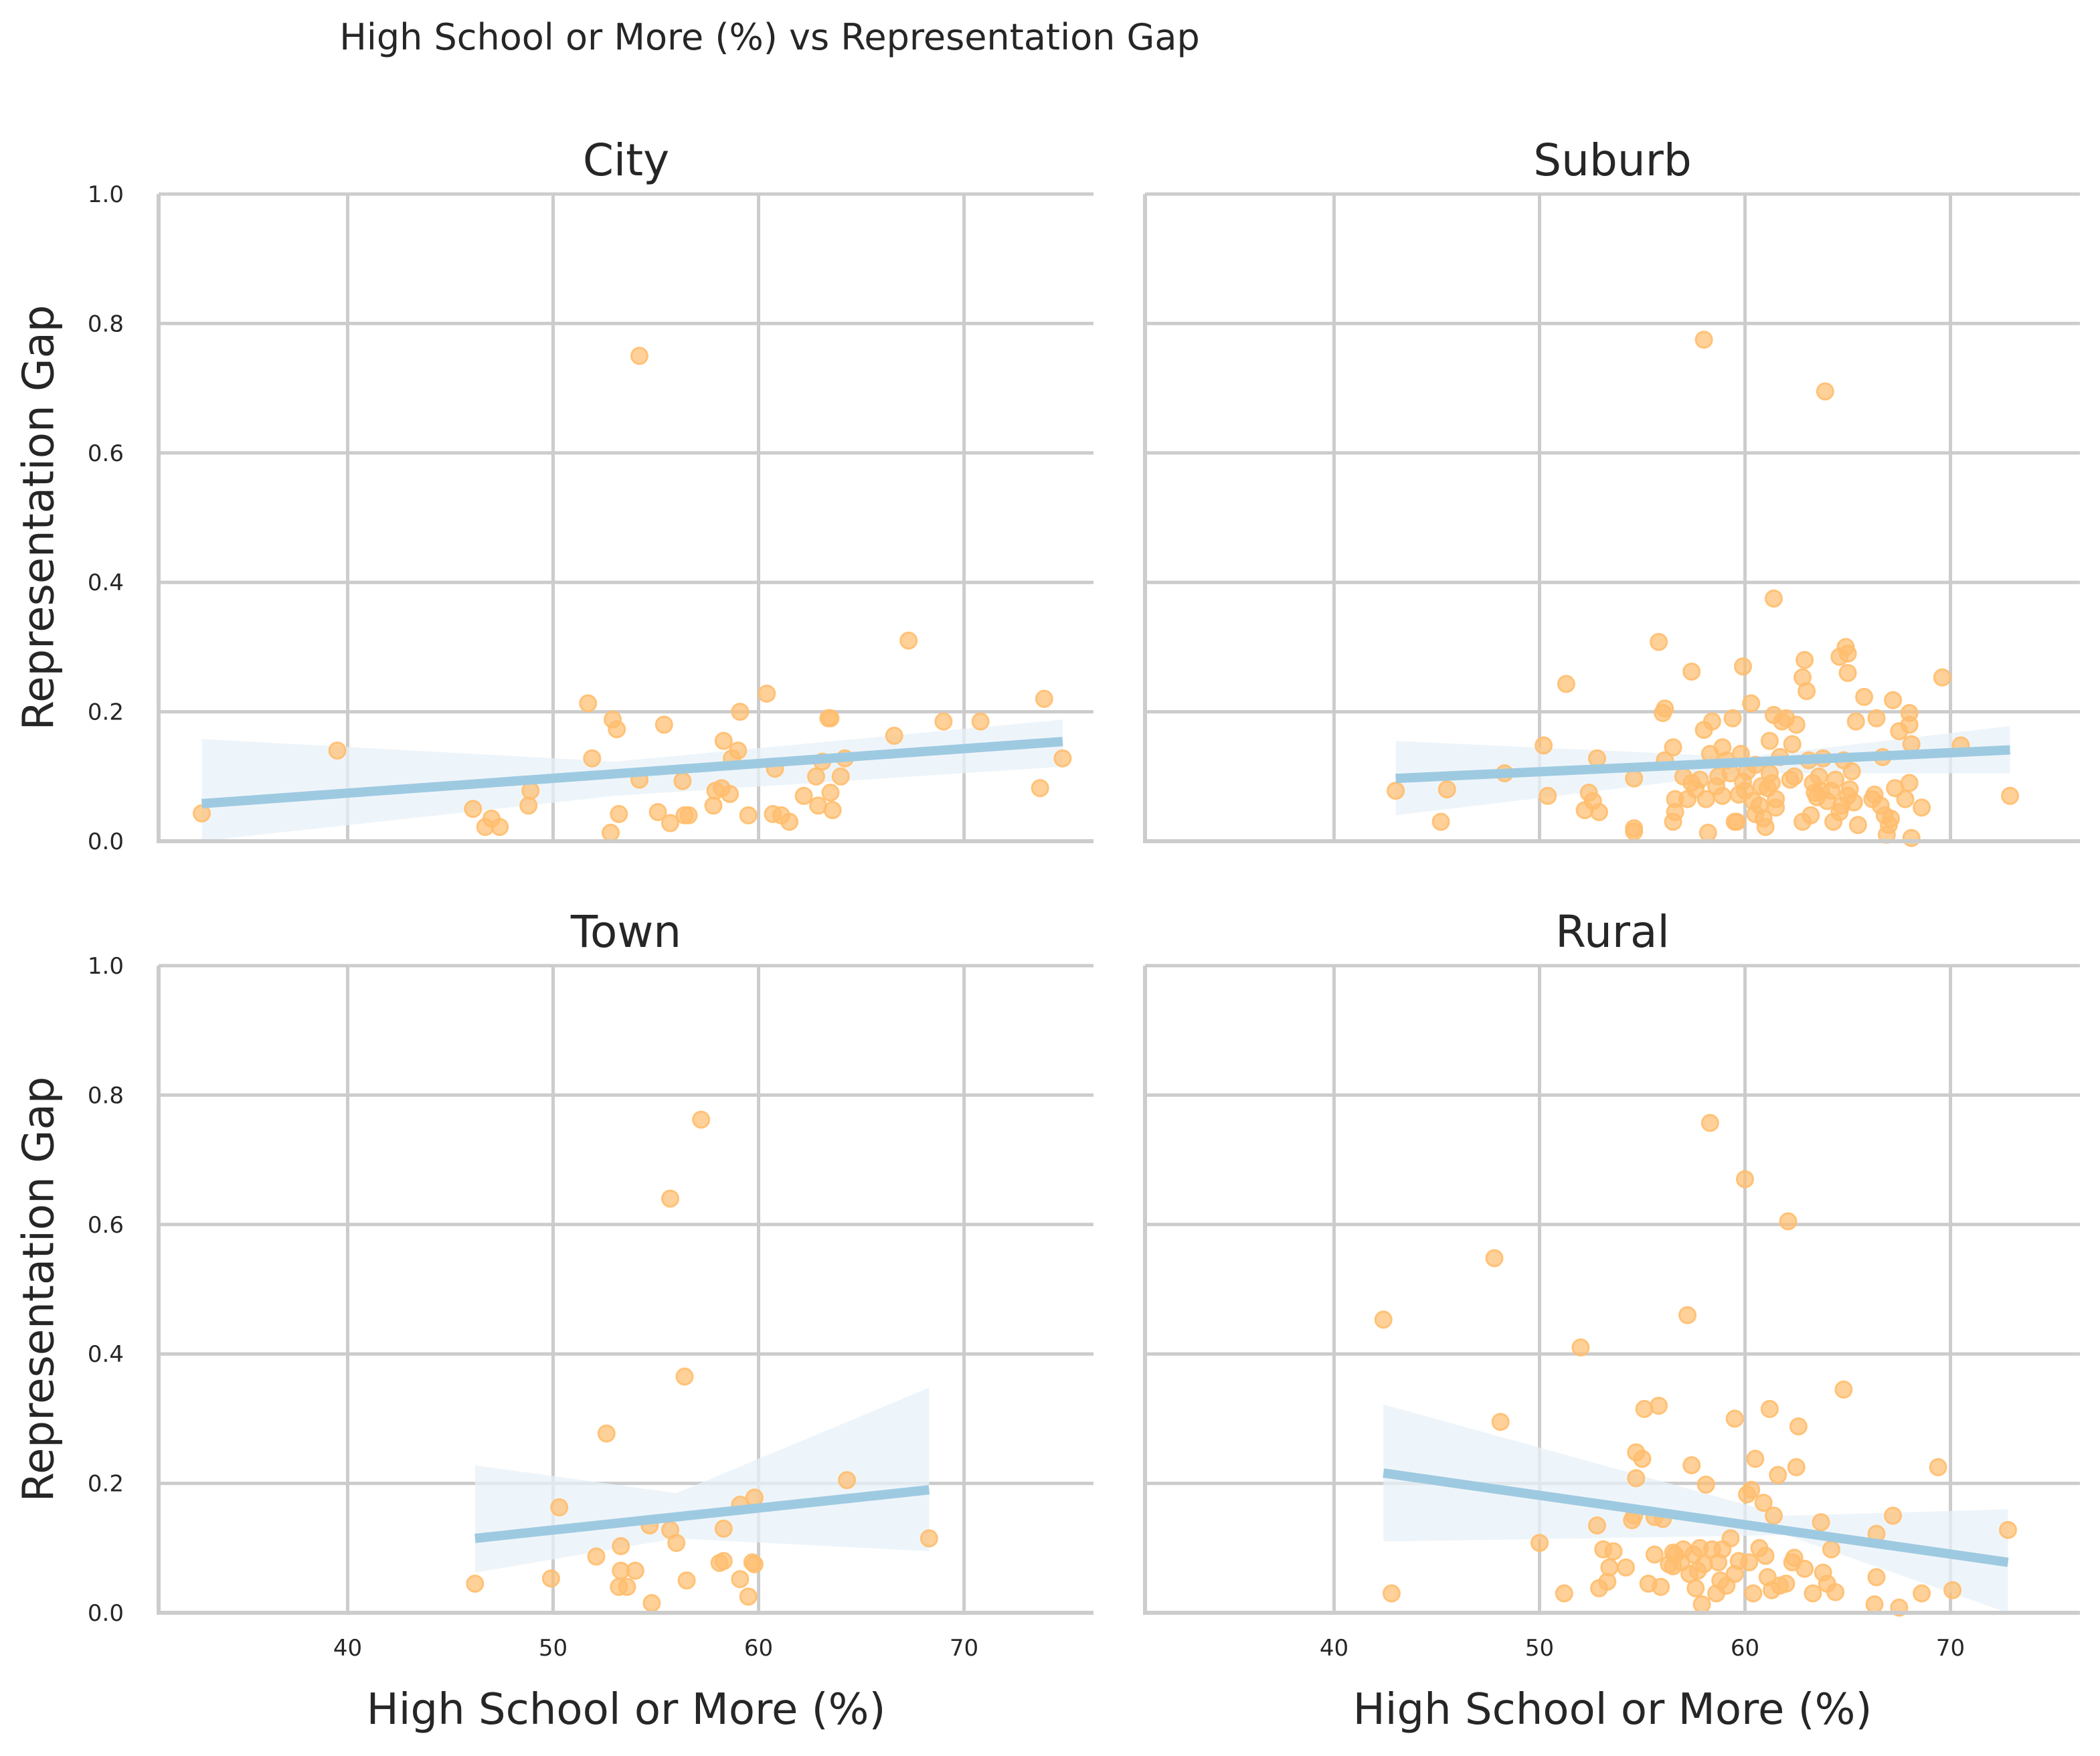  I want to click on x-tick-label: 70, so click(964, 1649).